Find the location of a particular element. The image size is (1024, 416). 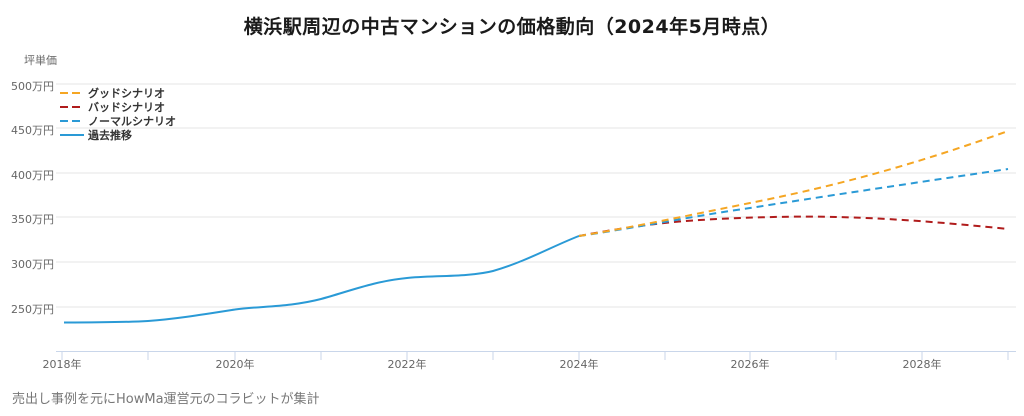

x-tick-2020: 2020年 is located at coordinates (235, 364).